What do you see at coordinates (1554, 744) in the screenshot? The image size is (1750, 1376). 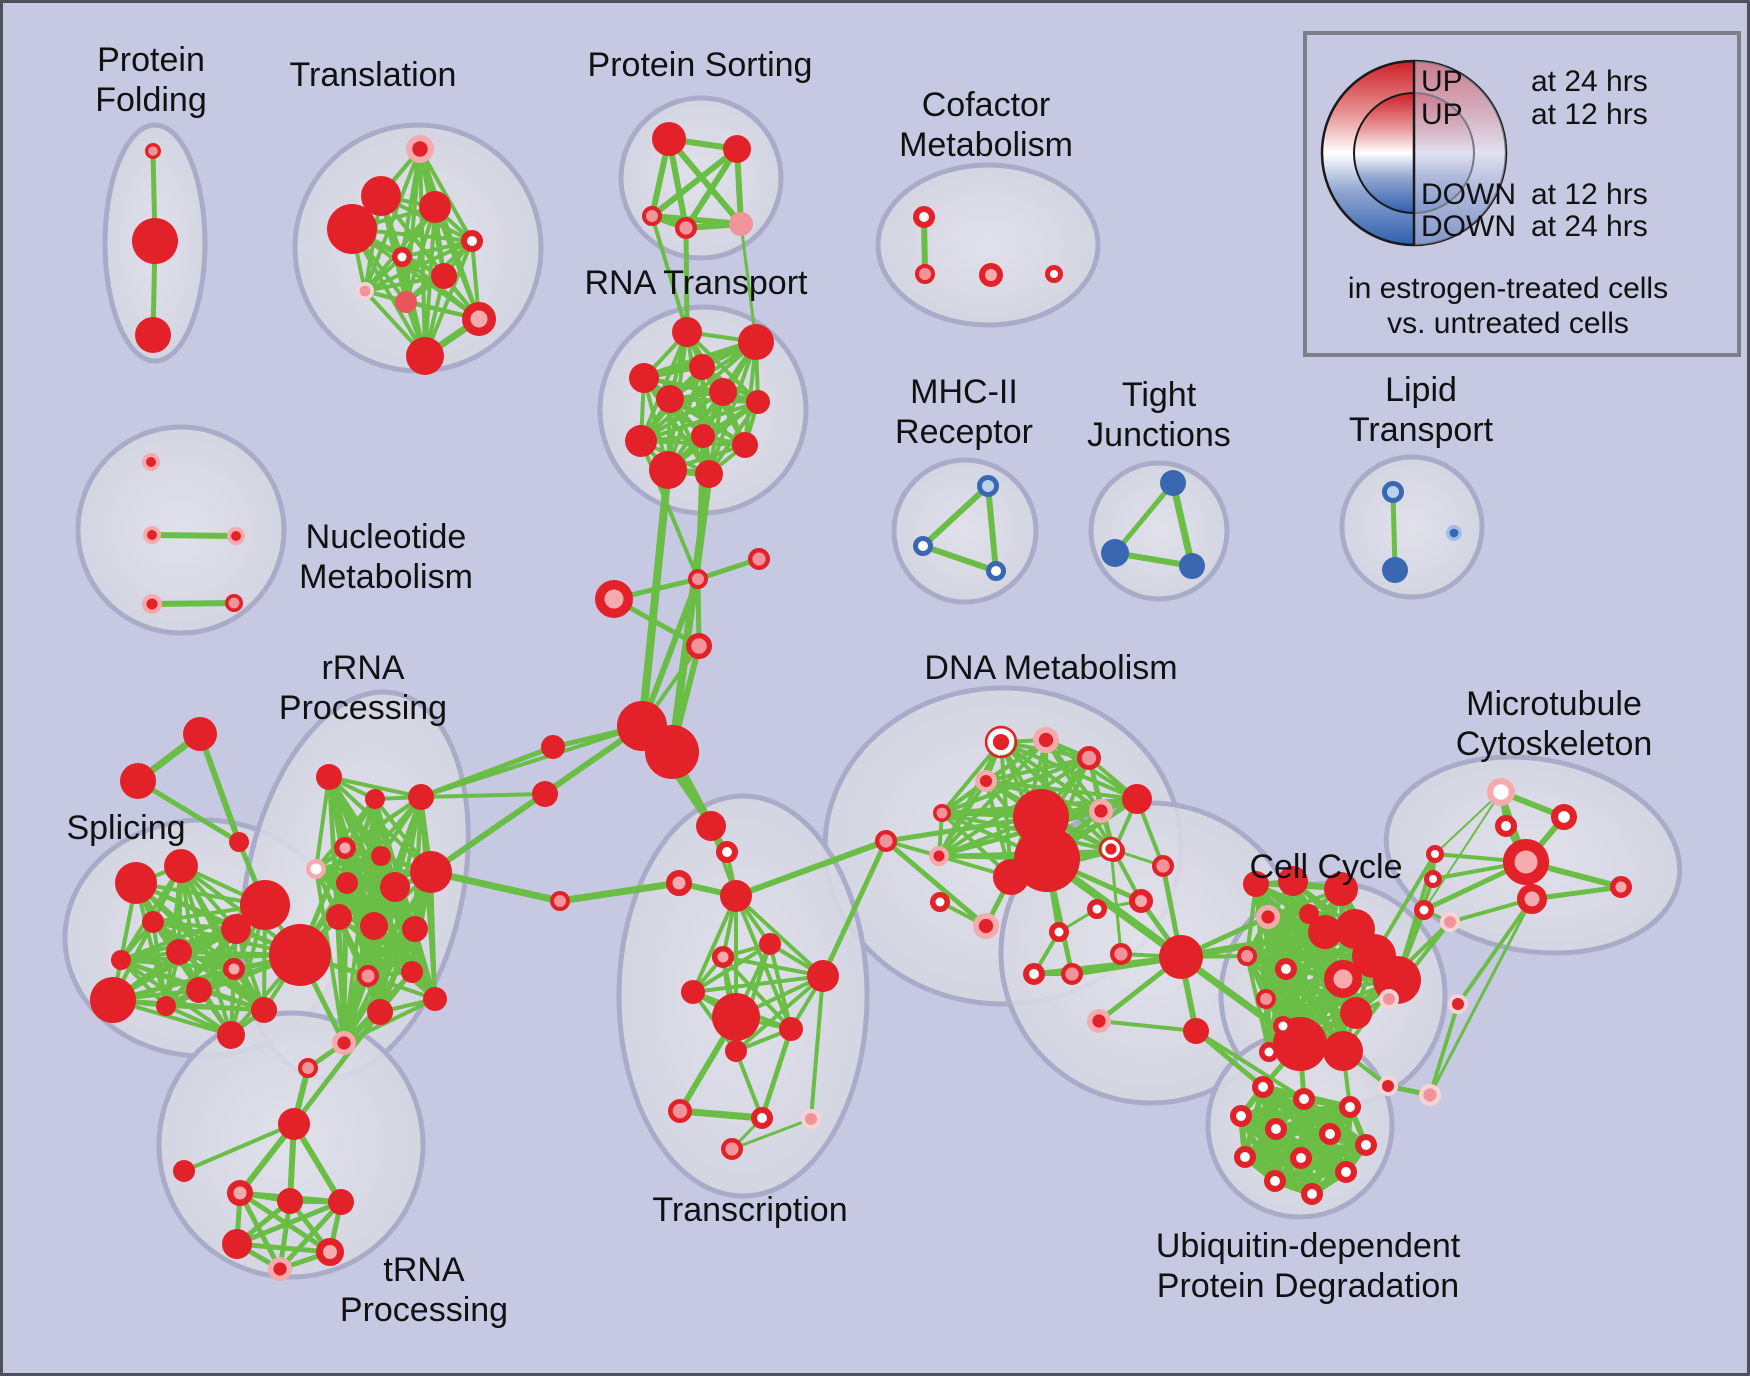 I see `label-mt: Cytoskeleton` at bounding box center [1554, 744].